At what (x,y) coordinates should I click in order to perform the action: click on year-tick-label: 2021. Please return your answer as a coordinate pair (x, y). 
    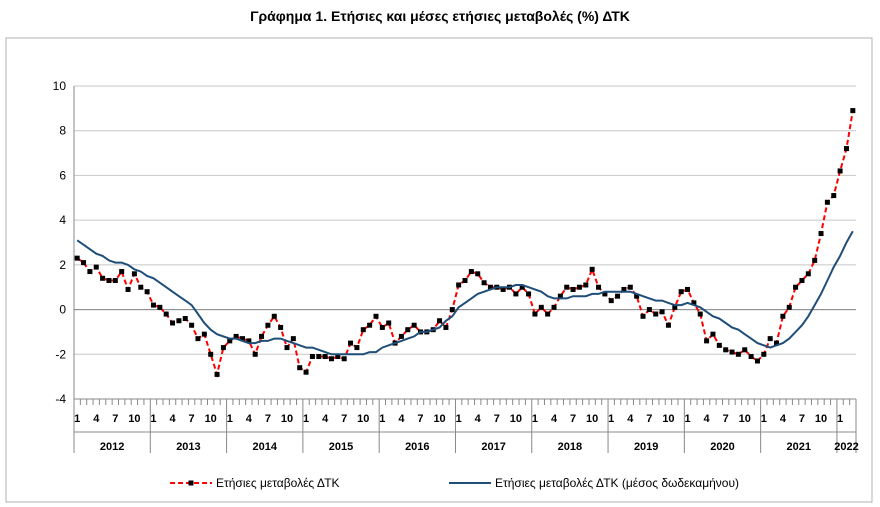
    Looking at the image, I should click on (799, 447).